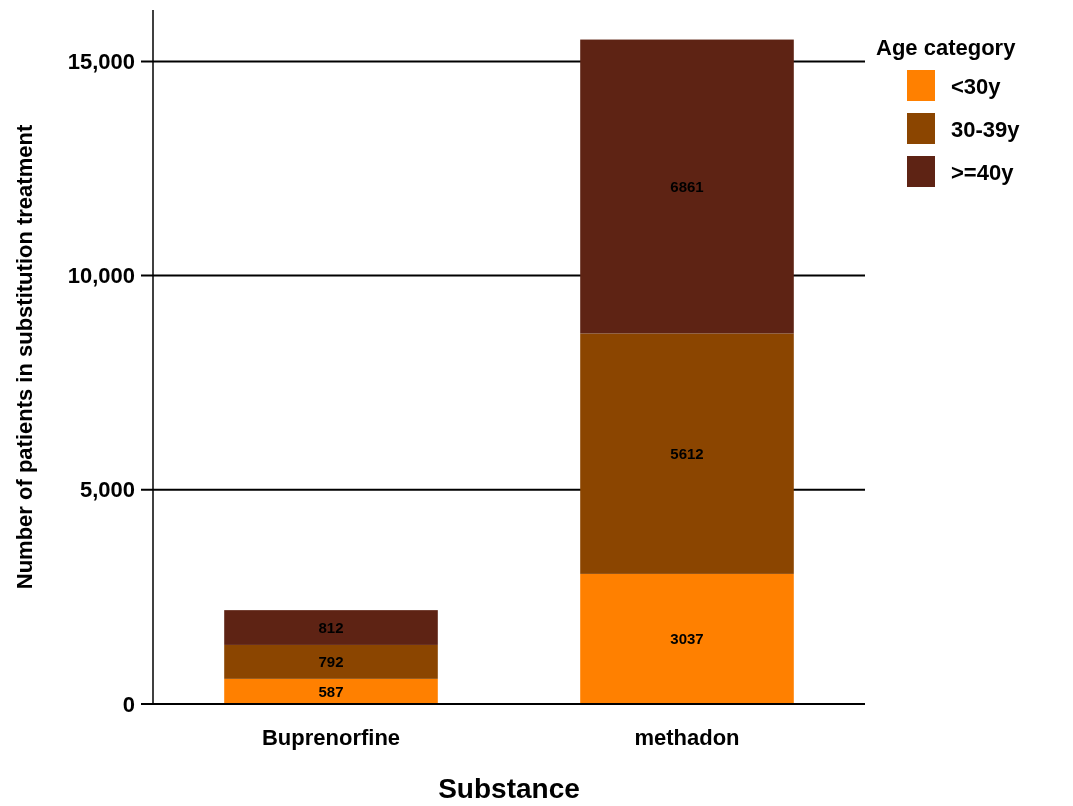 The height and width of the screenshot is (806, 1073). I want to click on data-label: 587, so click(331, 691).